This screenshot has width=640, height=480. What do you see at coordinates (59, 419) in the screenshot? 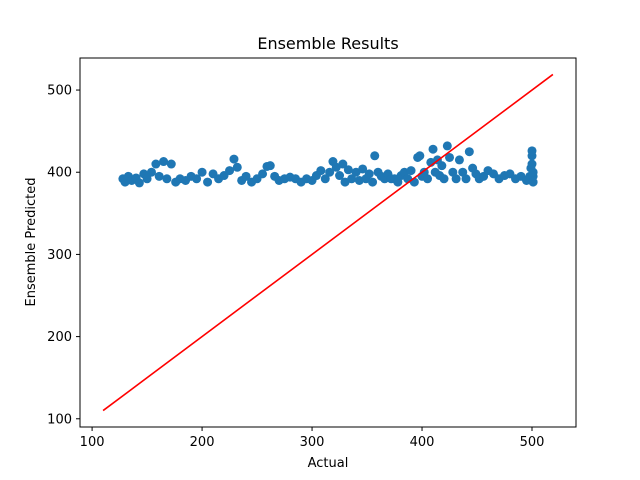
I see `y-tick-label: 100` at bounding box center [59, 419].